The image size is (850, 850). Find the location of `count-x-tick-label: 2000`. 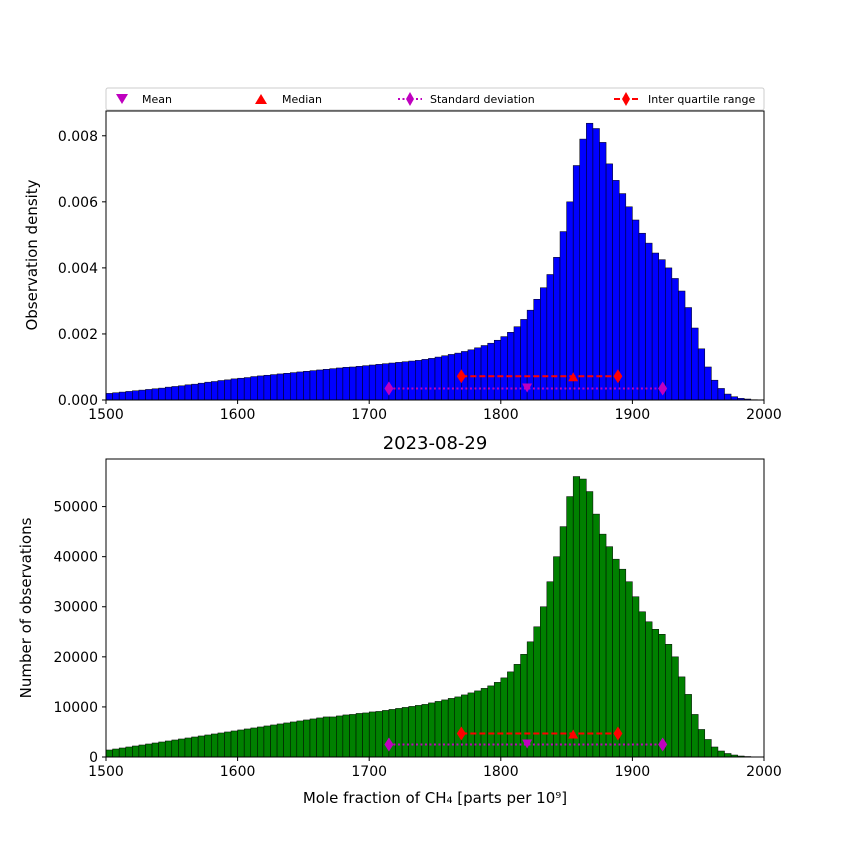

count-x-tick-label: 2000 is located at coordinates (764, 772).